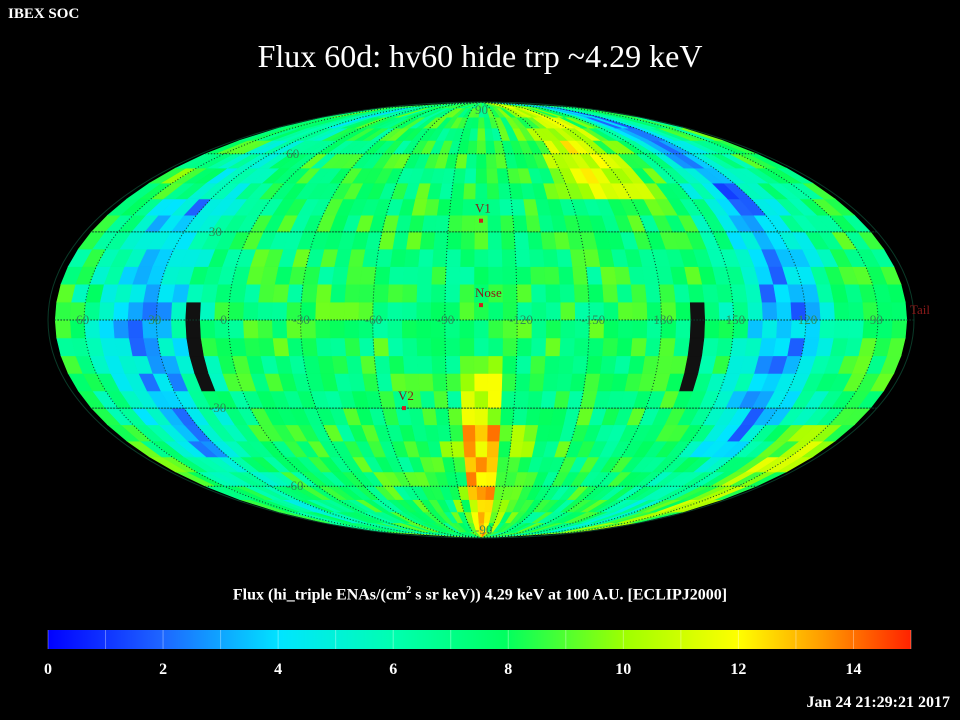 The width and height of the screenshot is (960, 720). What do you see at coordinates (876, 319) in the screenshot?
I see `longitude-label: 90` at bounding box center [876, 319].